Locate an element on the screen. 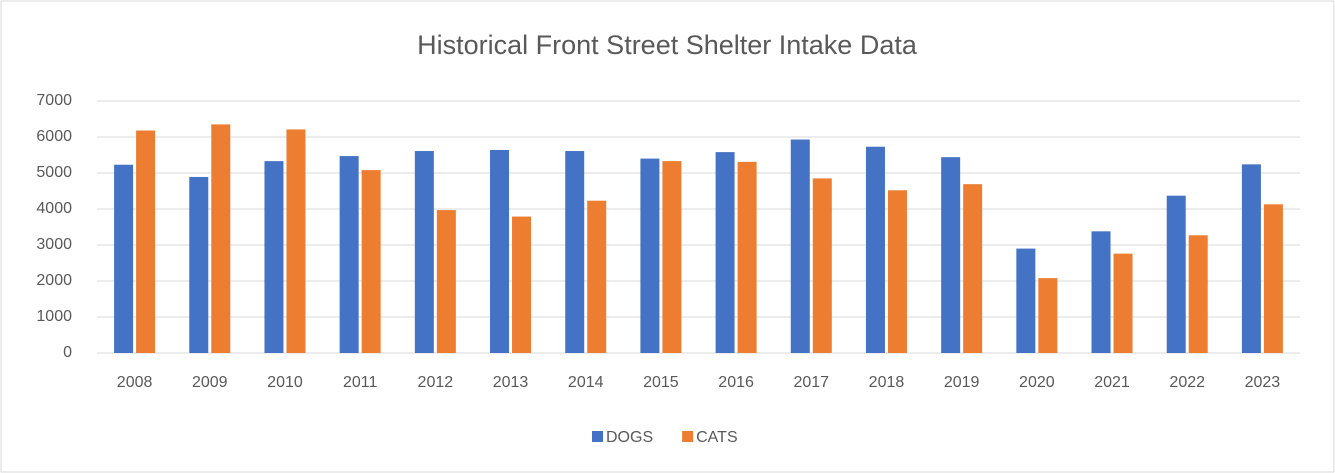 The image size is (1335, 473). x-tick-label: 2013 is located at coordinates (511, 382).